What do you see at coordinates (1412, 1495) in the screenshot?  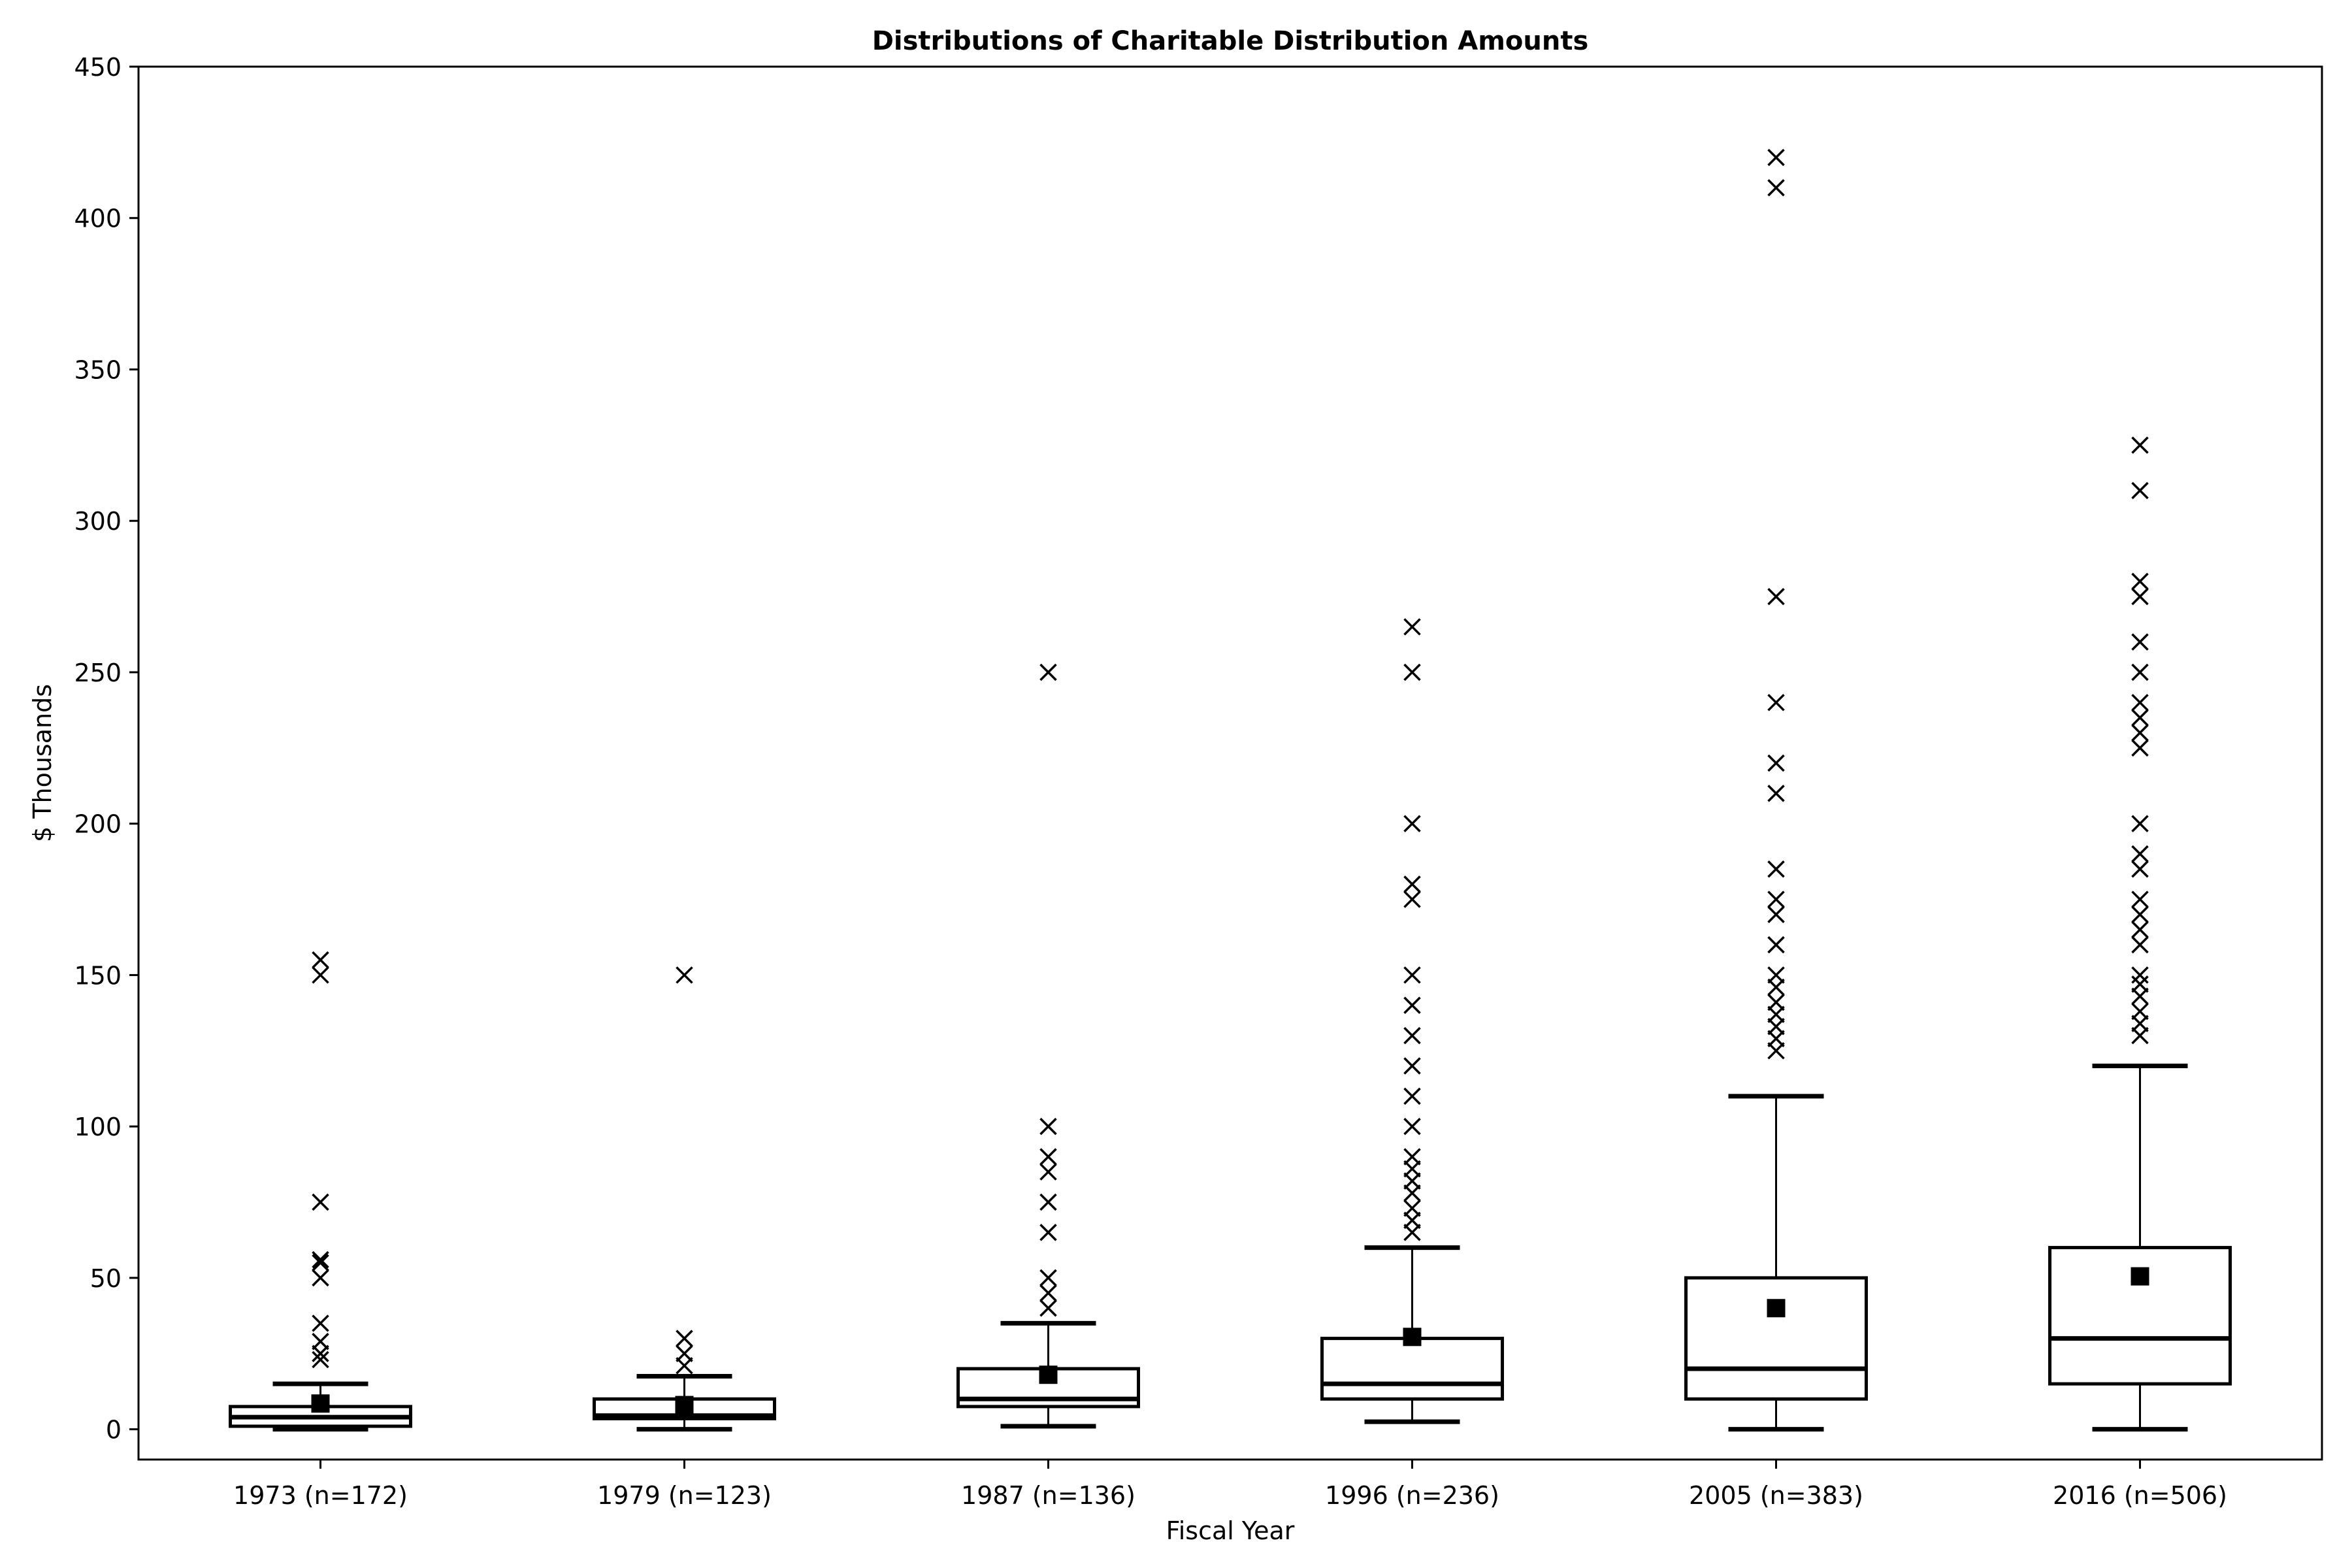 I see `x-tick-label: 1996 (n=236)` at bounding box center [1412, 1495].